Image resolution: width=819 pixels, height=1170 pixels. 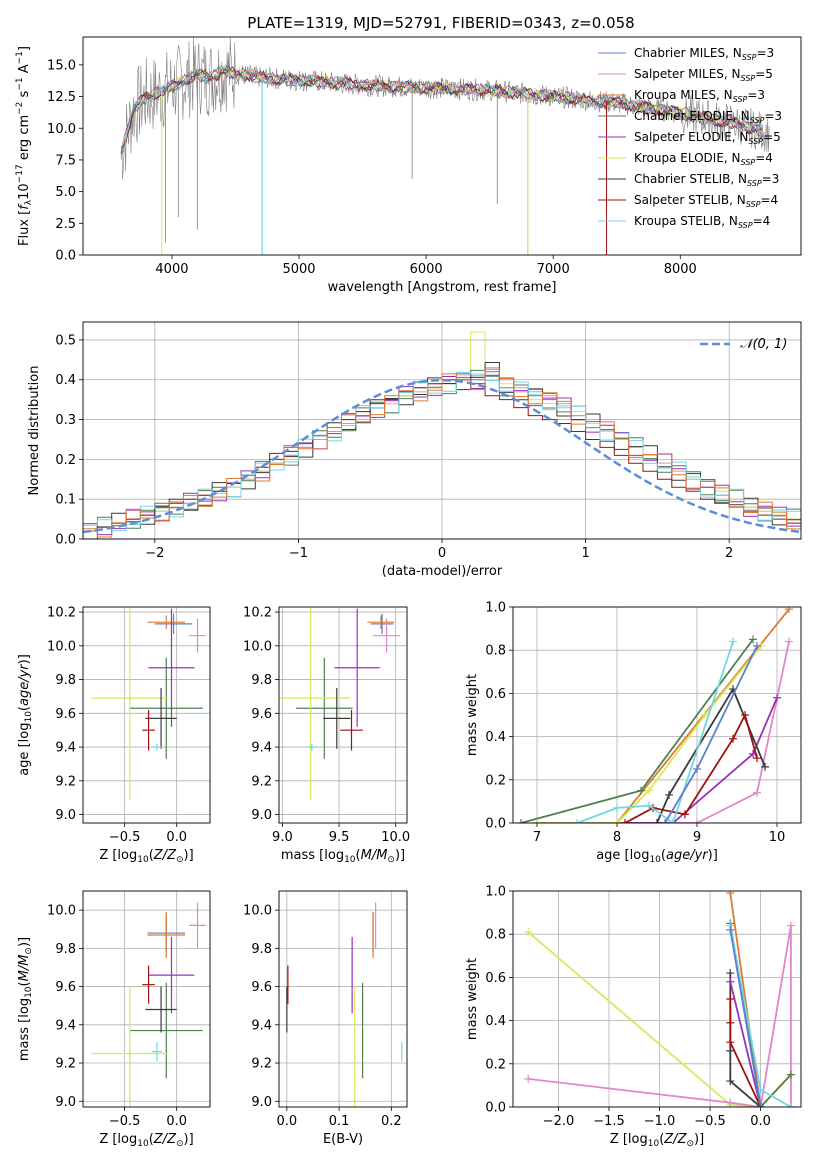 What do you see at coordinates (706, 201) in the screenshot?
I see `legend-label: Salpeter STELIB, NSSP=4` at bounding box center [706, 201].